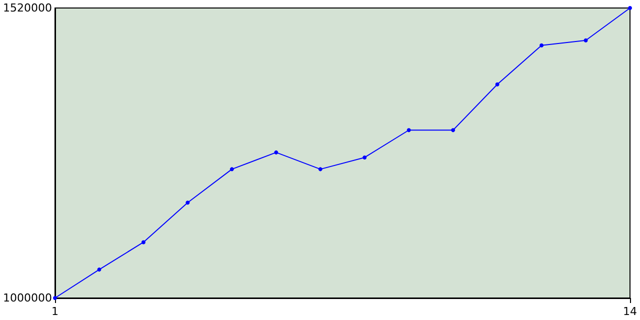  I want to click on x-tick-label: 14, so click(630, 311).